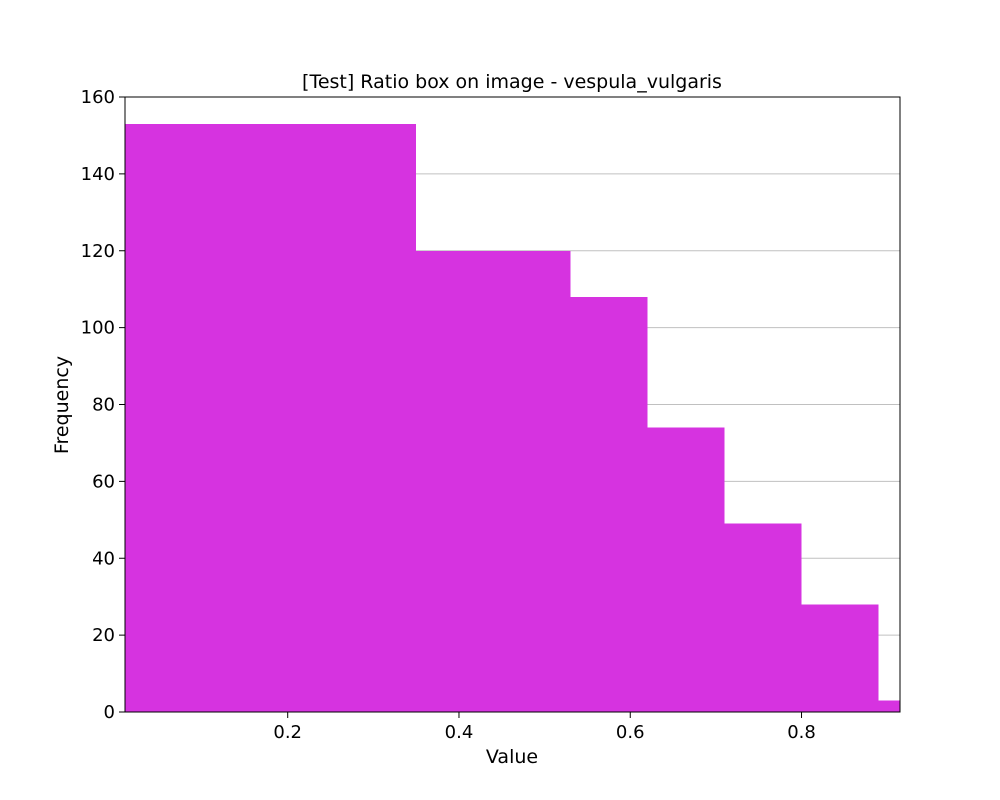 Image resolution: width=1000 pixels, height=800 pixels. I want to click on y-tick-label-6: 120, so click(98, 251).